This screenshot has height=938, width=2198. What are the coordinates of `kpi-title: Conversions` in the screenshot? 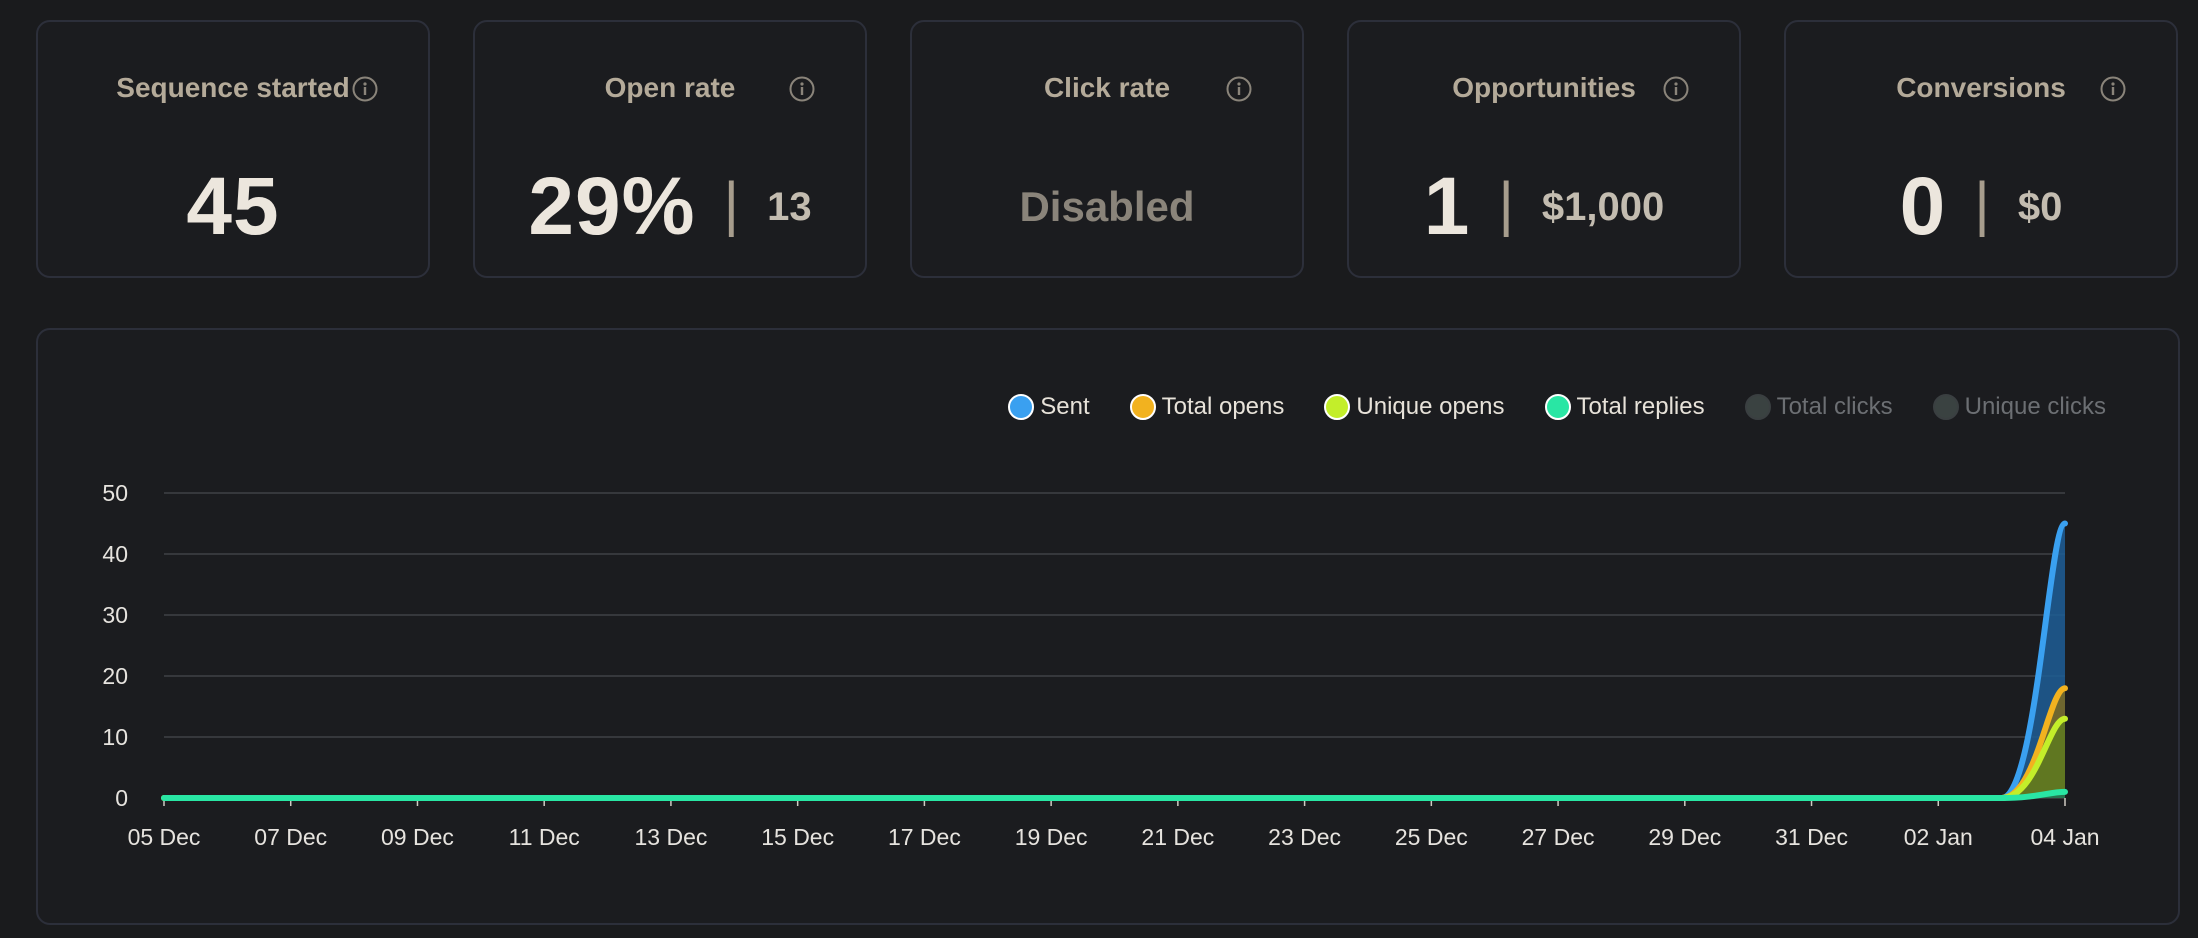 It's located at (1981, 87).